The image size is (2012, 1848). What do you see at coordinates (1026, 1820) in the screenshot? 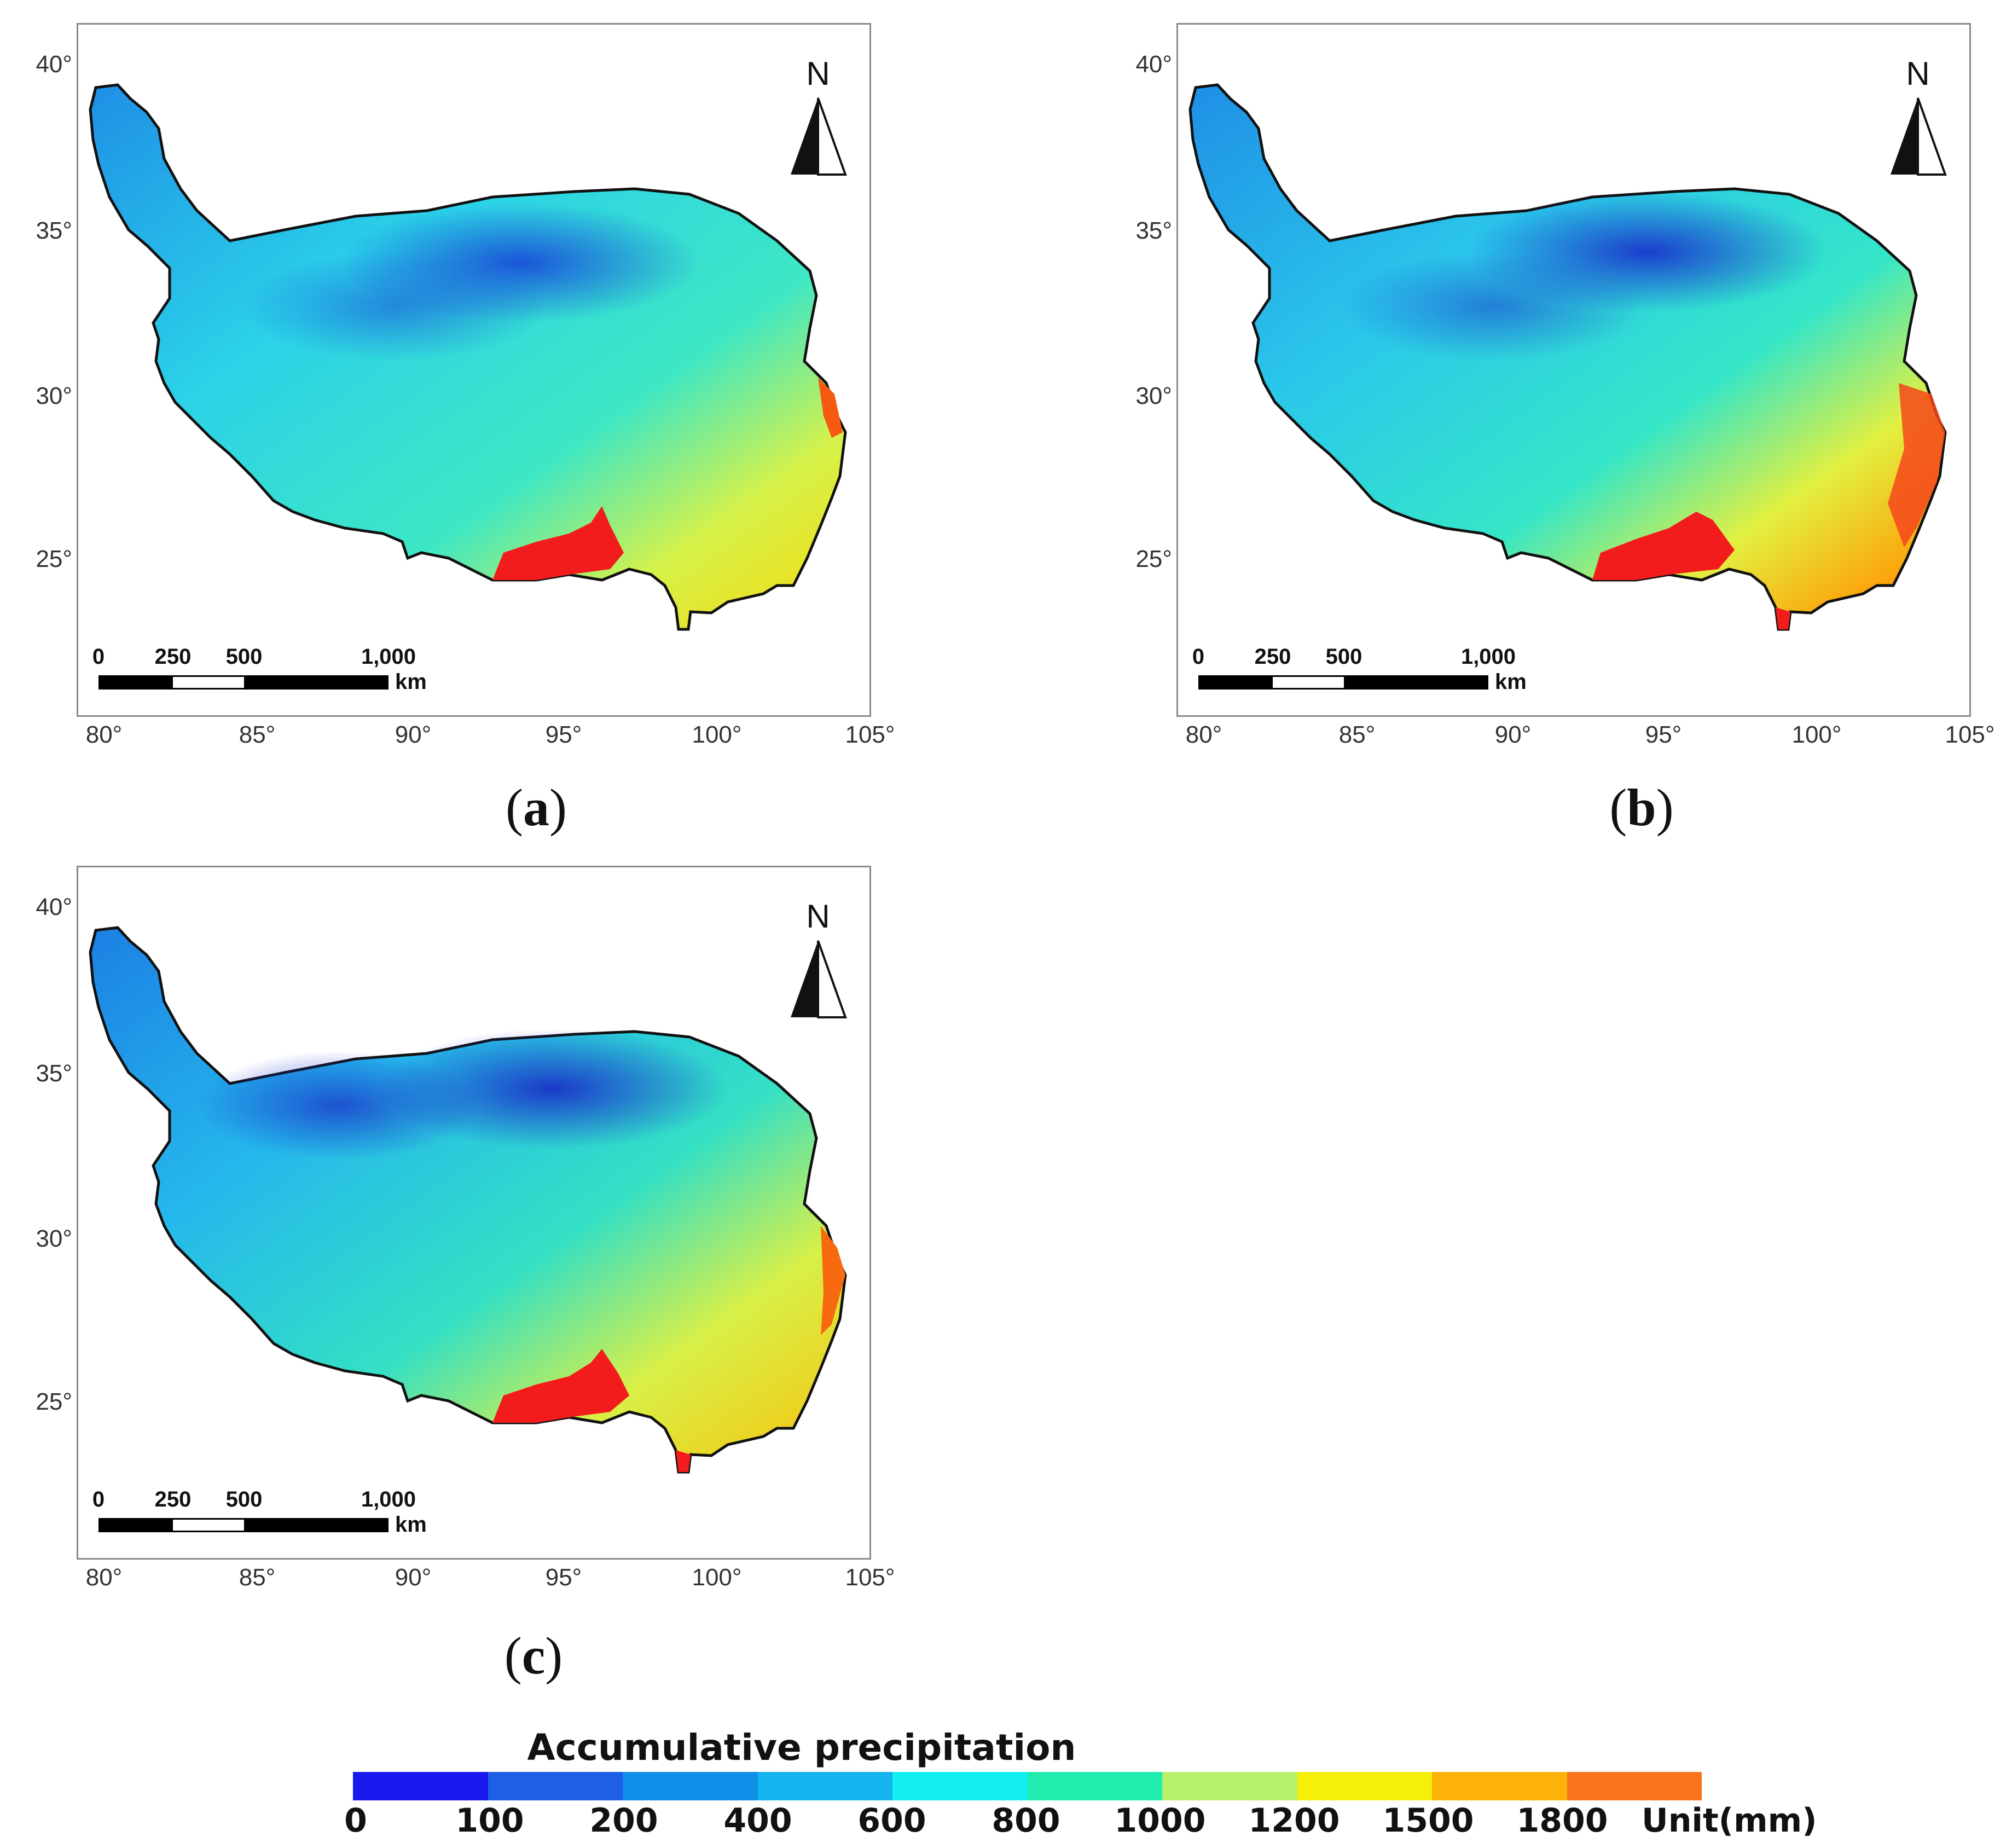
I see `legend-tick-800: 800` at bounding box center [1026, 1820].